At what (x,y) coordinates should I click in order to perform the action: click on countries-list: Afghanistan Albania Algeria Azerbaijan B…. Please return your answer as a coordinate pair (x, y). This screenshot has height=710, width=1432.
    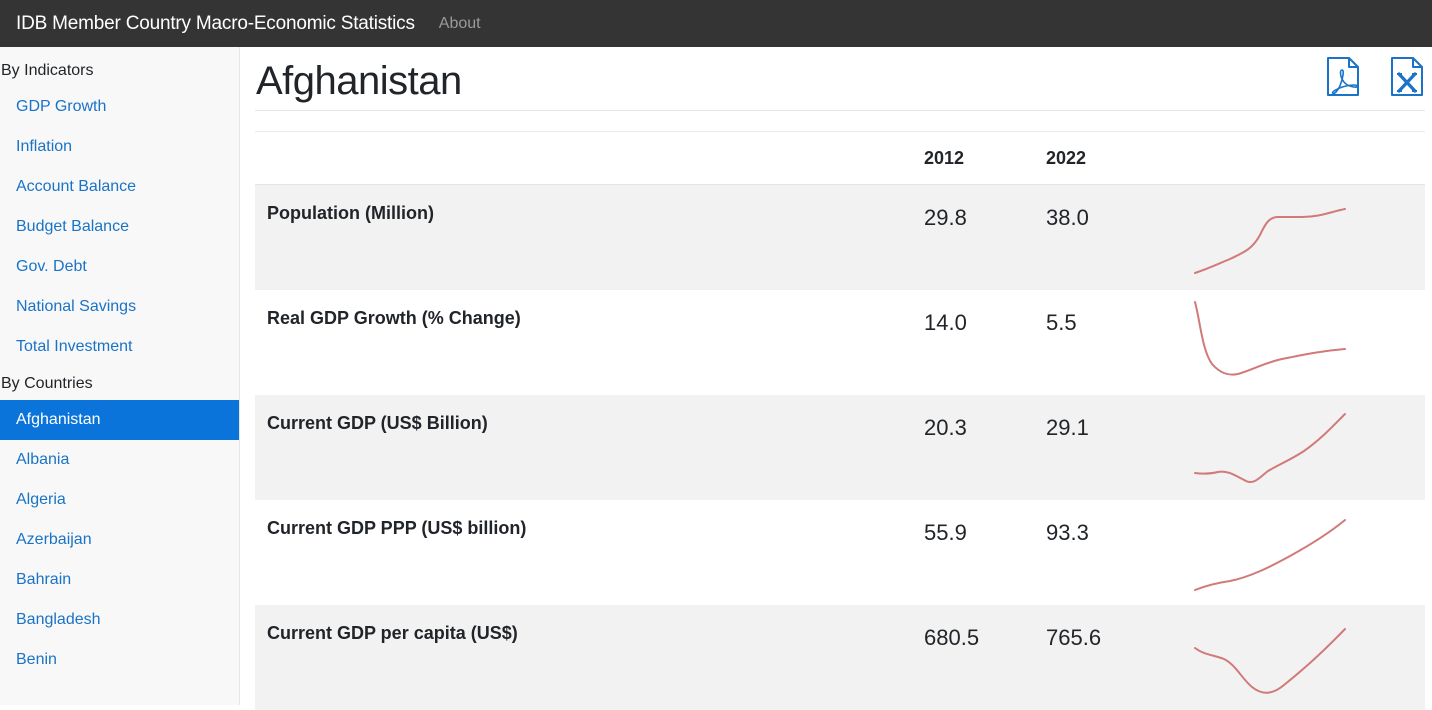
    Looking at the image, I should click on (119, 540).